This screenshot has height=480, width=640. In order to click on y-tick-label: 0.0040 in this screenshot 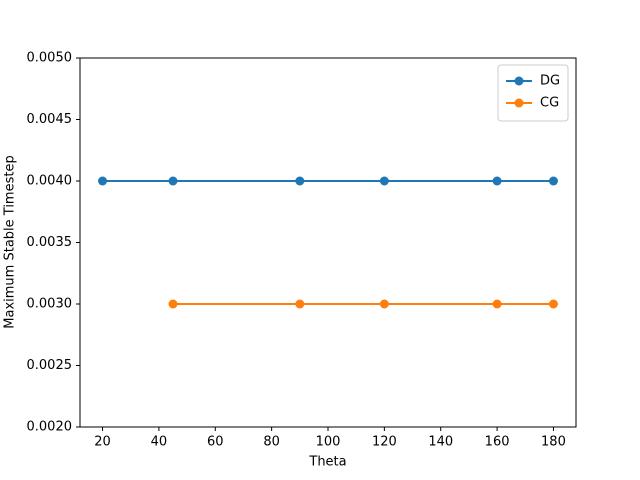, I will do `click(50, 181)`.